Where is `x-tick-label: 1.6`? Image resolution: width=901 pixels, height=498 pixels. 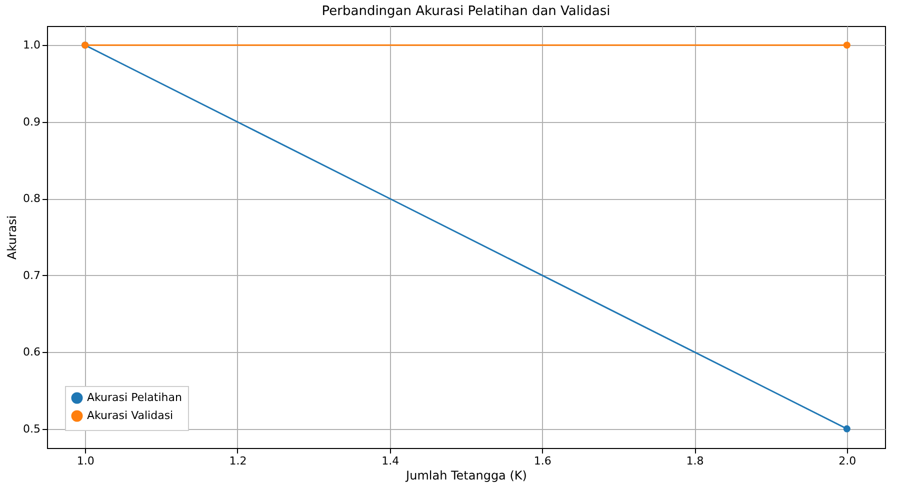 x-tick-label: 1.6 is located at coordinates (543, 461).